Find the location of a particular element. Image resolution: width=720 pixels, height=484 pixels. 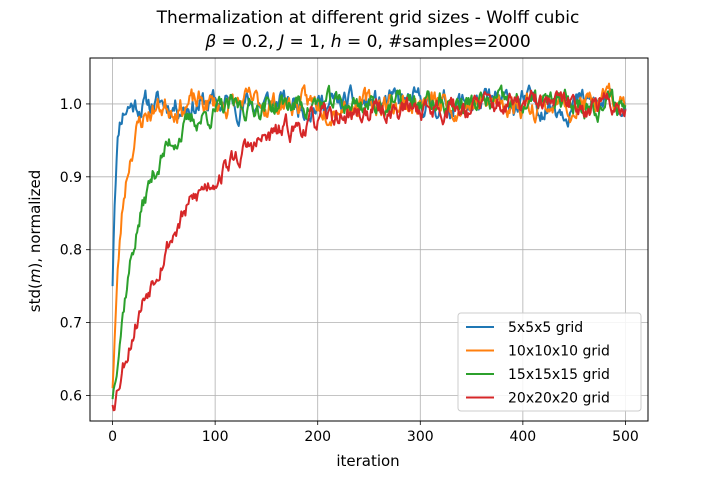

legend-label: 15x15x15 grid is located at coordinates (559, 375).